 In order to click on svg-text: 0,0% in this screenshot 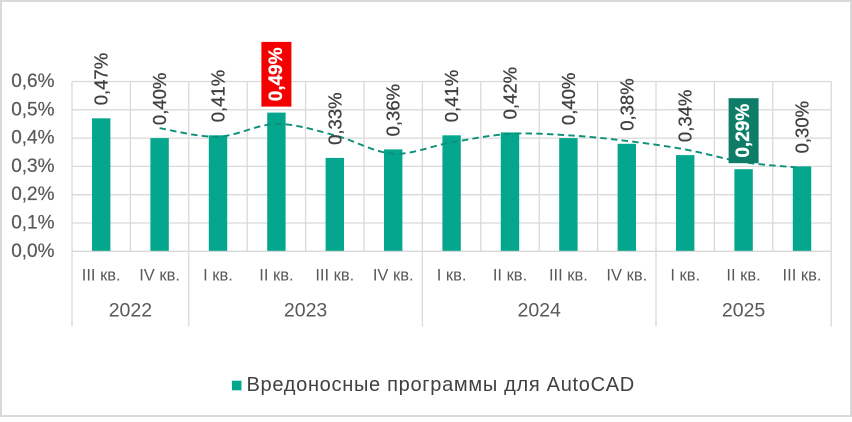, I will do `click(32, 251)`.